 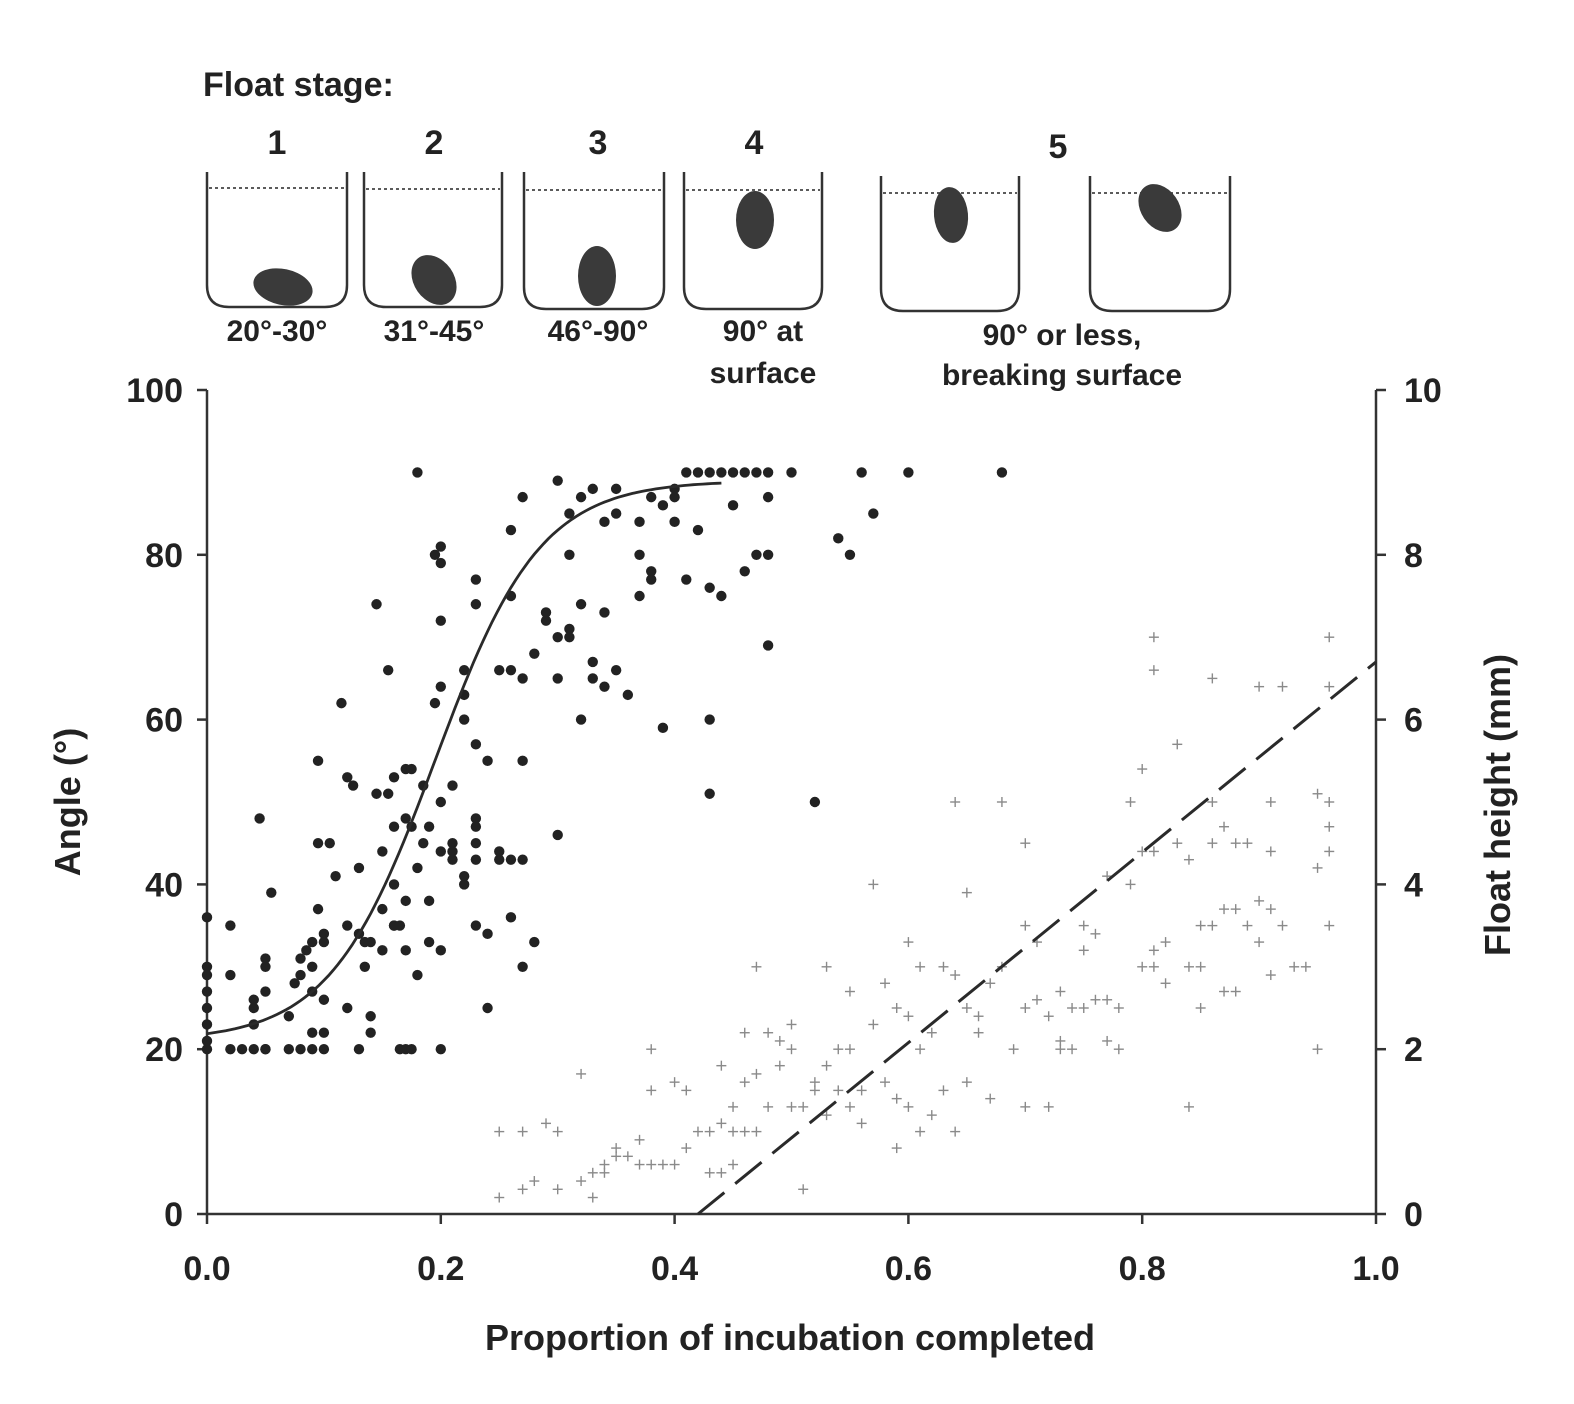 I want to click on stage-caption-1: 20°-30°, so click(x=277, y=331).